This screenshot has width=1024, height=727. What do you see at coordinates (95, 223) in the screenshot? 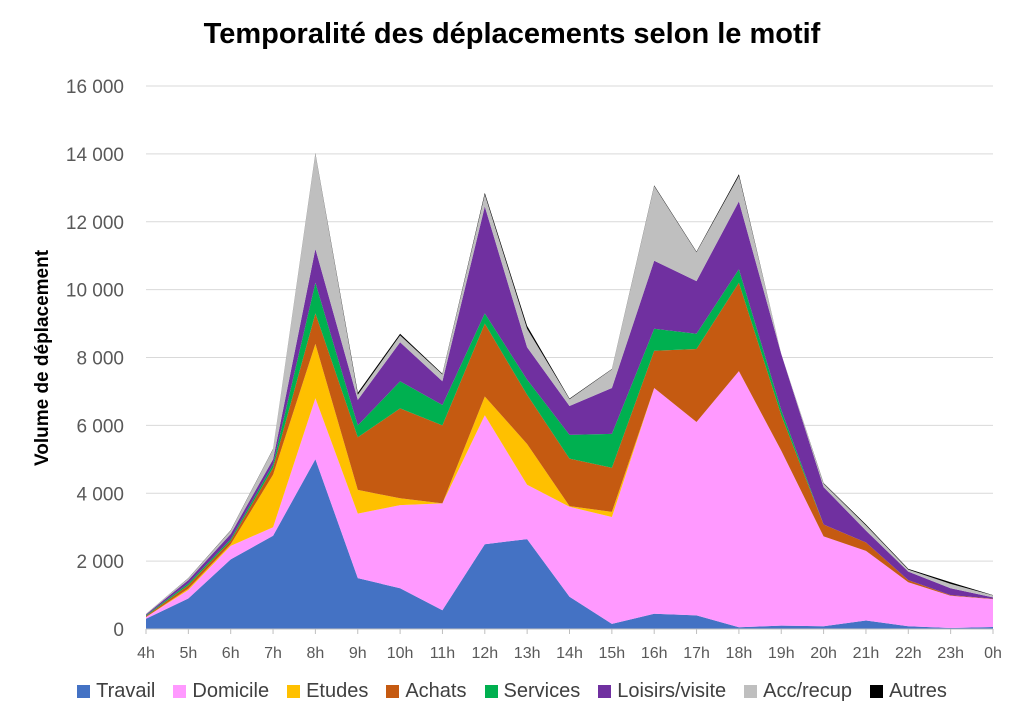
I see `y-tick-label: 12 000` at bounding box center [95, 223].